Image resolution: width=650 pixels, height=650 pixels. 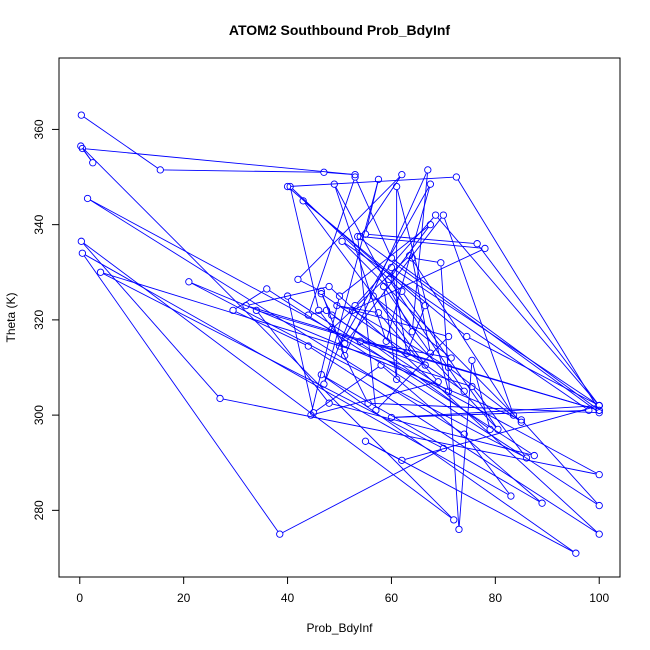 I want to click on y-tick-label: 360, so click(x=39, y=129).